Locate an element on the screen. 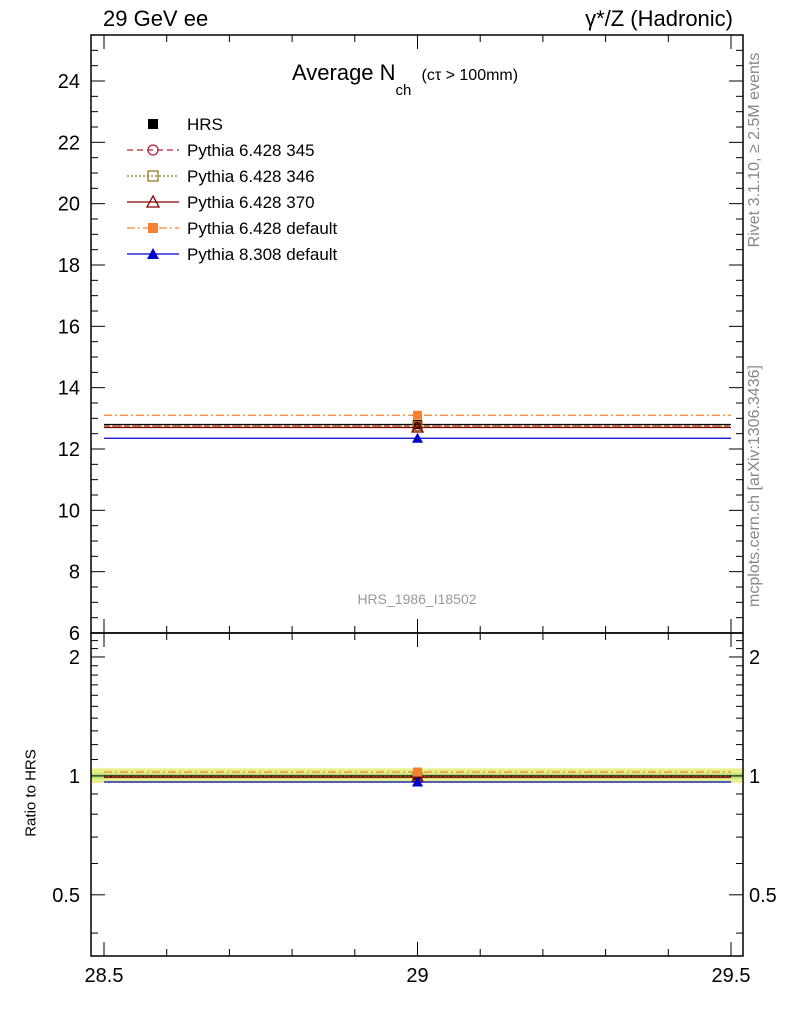 This screenshot has width=786, height=1024. upper-y-tick-label: 6 is located at coordinates (74, 634).